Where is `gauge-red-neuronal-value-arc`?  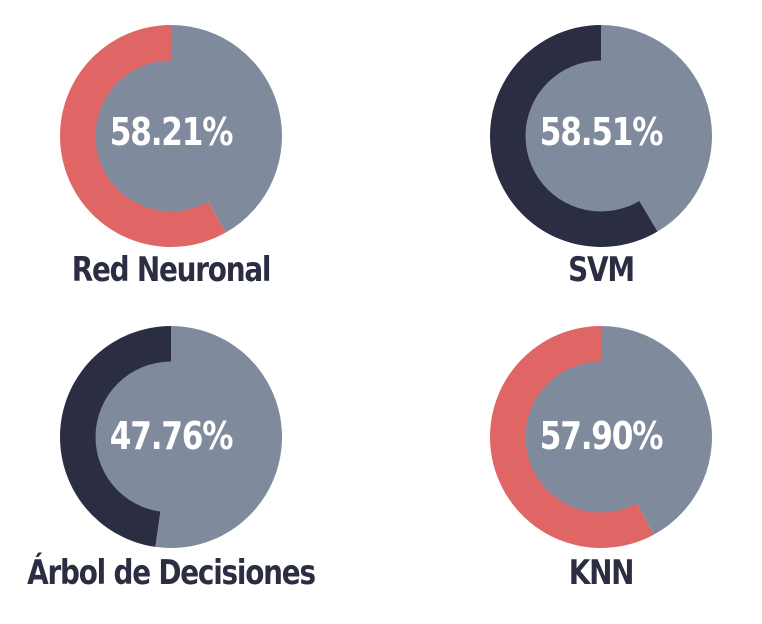
gauge-red-neuronal-value-arc is located at coordinates (143, 136).